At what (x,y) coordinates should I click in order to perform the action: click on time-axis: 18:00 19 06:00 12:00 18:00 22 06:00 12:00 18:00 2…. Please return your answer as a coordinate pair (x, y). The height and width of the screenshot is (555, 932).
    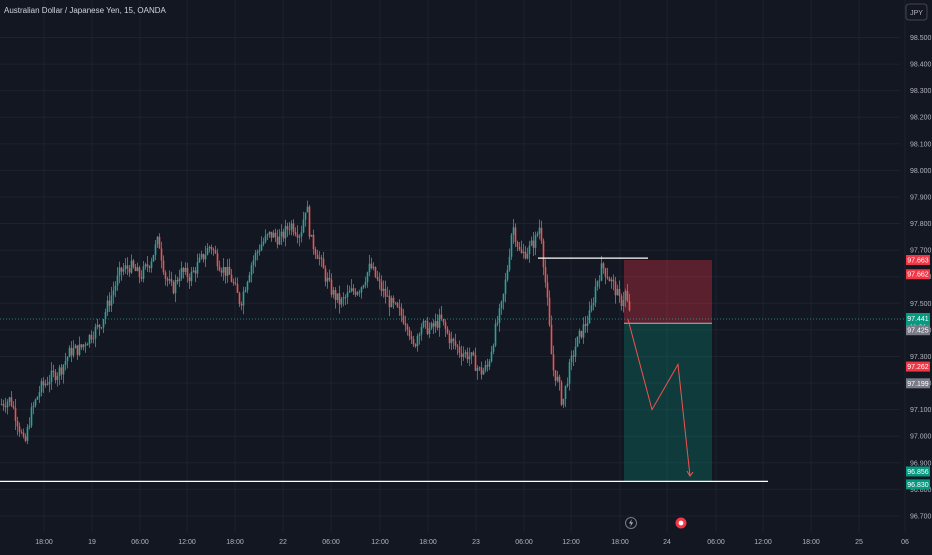
    Looking at the image, I should click on (472, 542).